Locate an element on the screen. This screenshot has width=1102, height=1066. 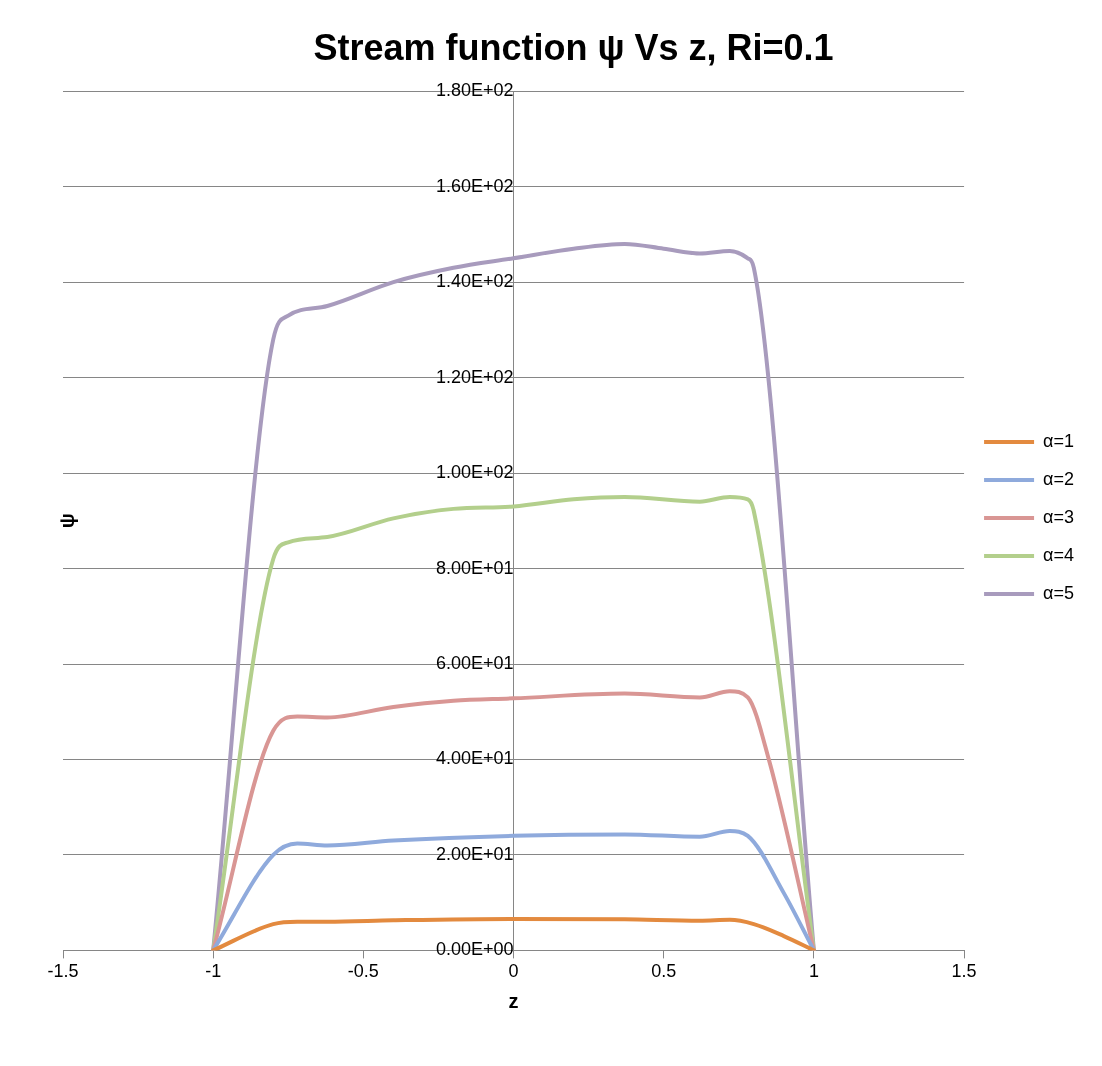
y-tick-label: 4.00E+01 is located at coordinates (474, 758).